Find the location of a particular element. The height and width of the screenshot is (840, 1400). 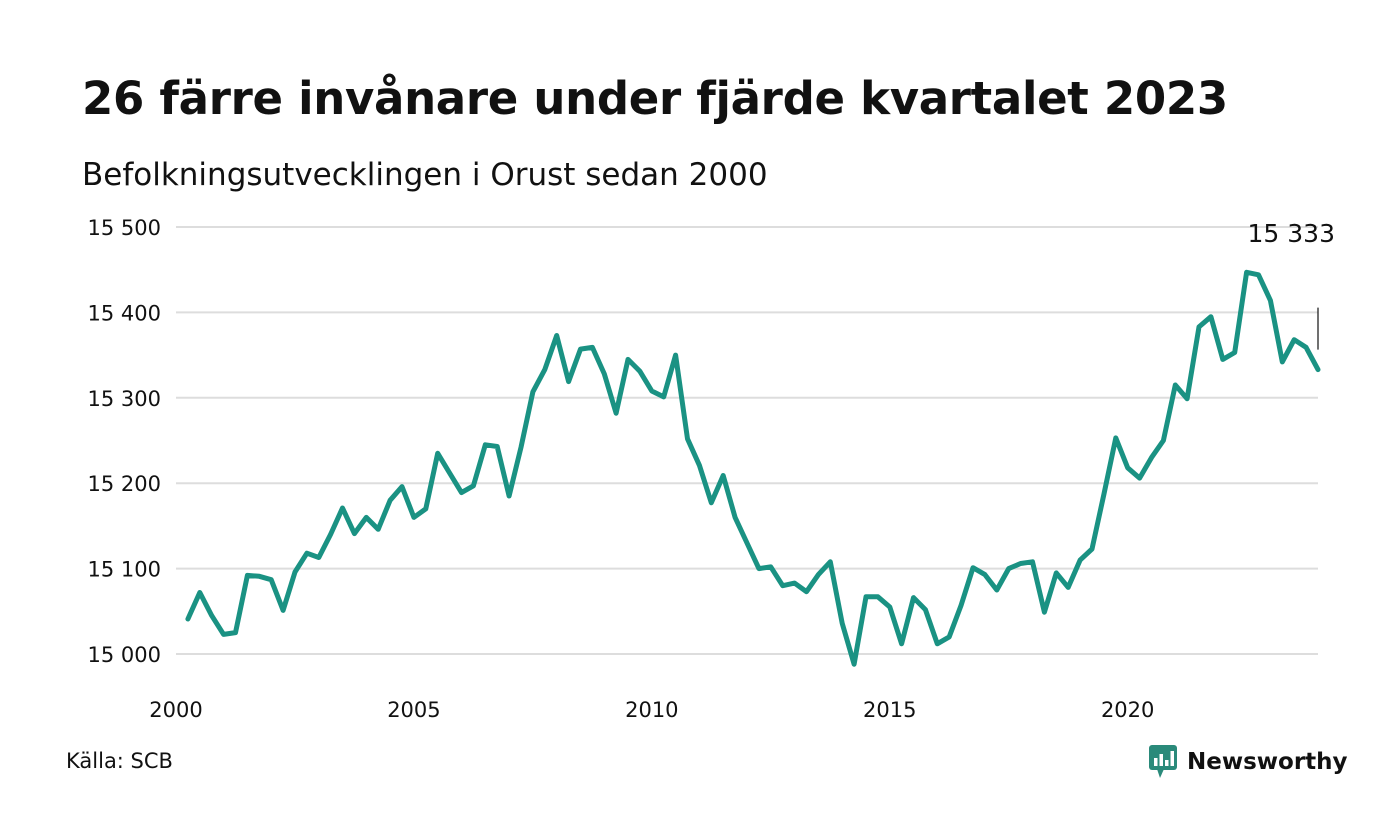

annotation-label: 15 333 is located at coordinates (1291, 233).